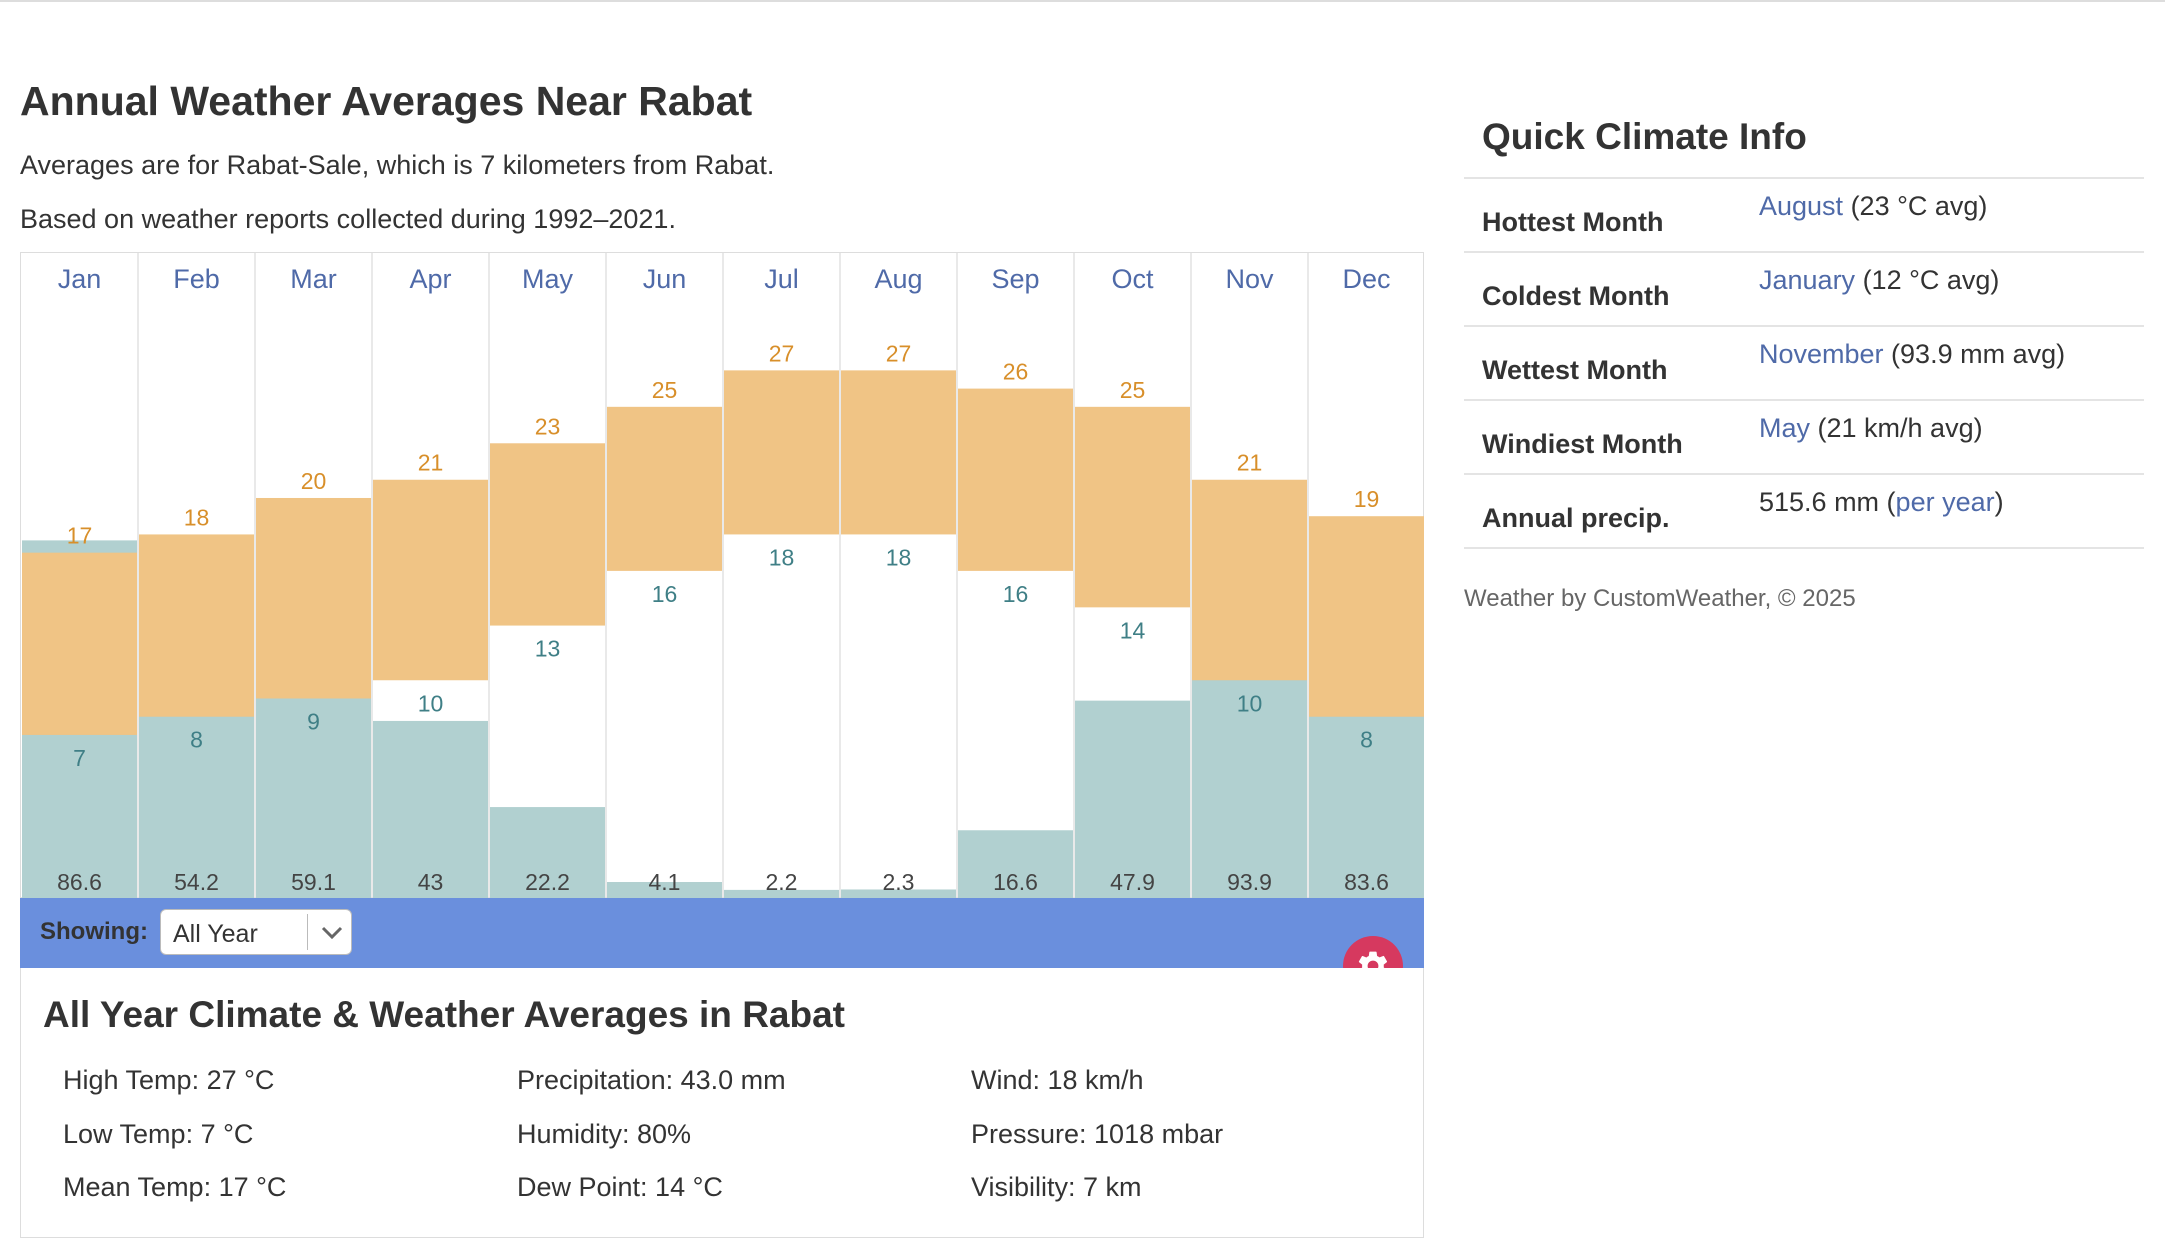 The height and width of the screenshot is (1241, 2165). I want to click on windiest-month-link: May, so click(1785, 428).